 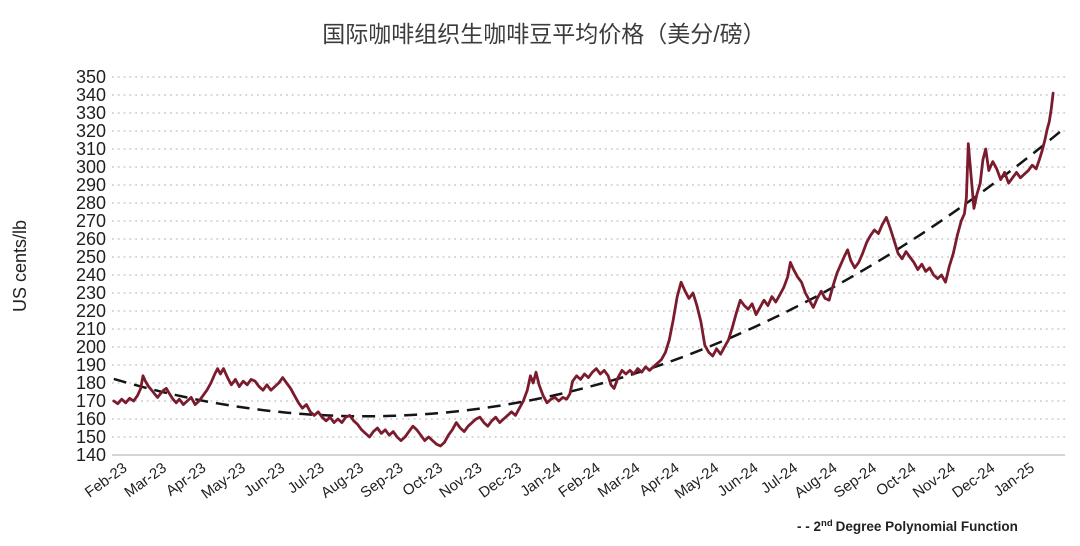 What do you see at coordinates (91, 95) in the screenshot?
I see `y-tick-label: 340` at bounding box center [91, 95].